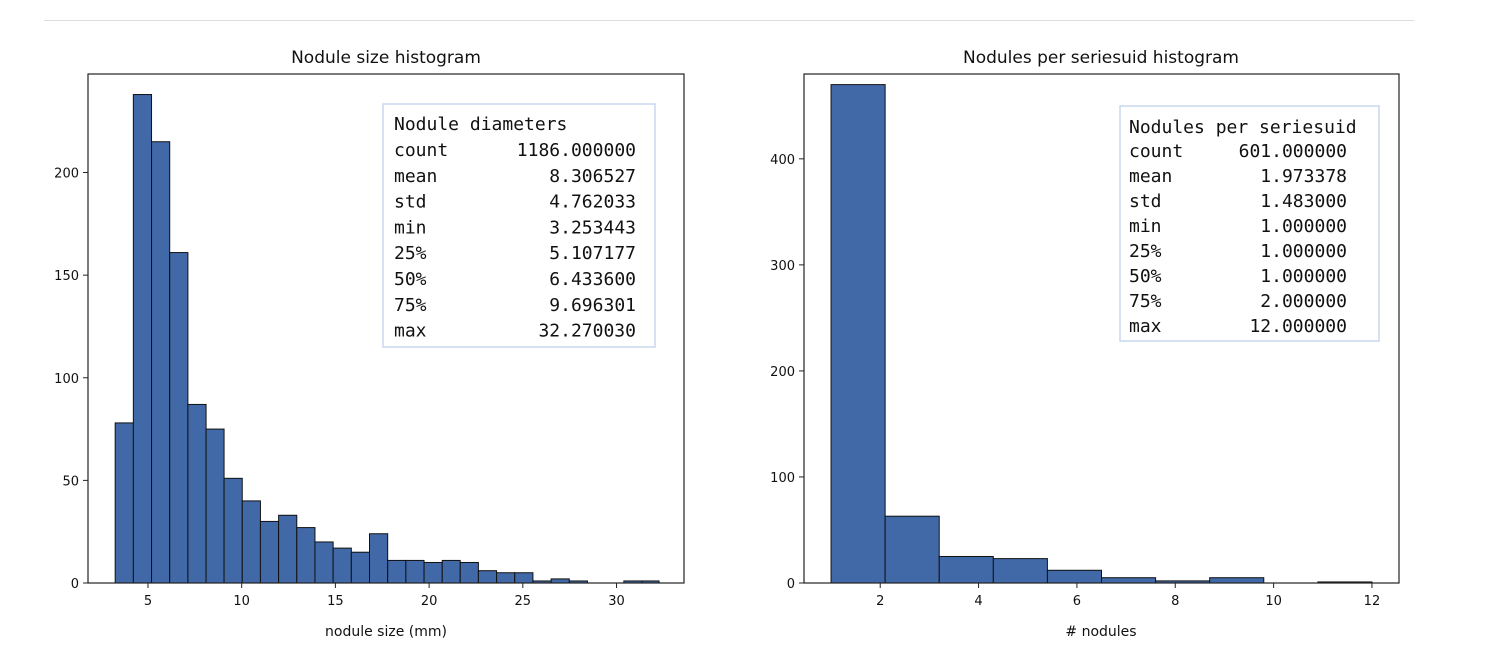 The width and height of the screenshot is (1495, 672). I want to click on y-ticks: 0 100 200 300 400, so click(787, 372).